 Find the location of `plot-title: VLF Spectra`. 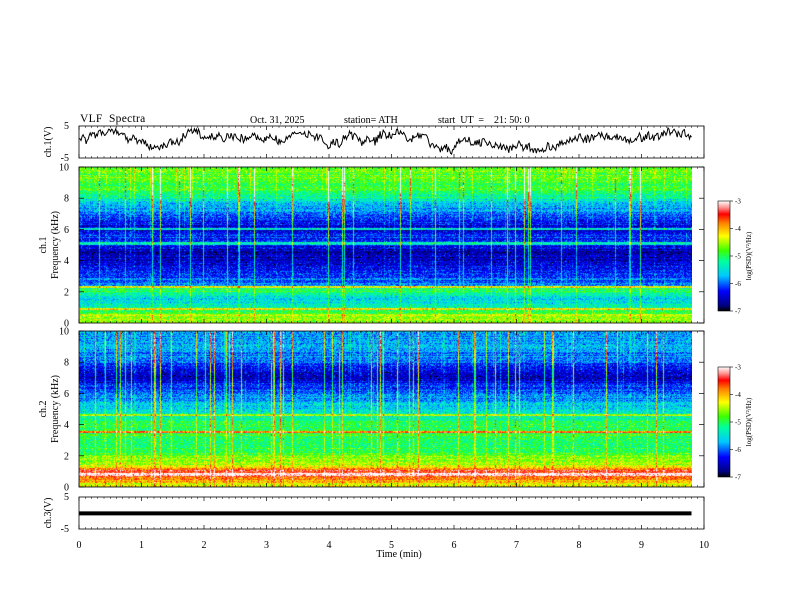

plot-title: VLF Spectra is located at coordinates (113, 119).